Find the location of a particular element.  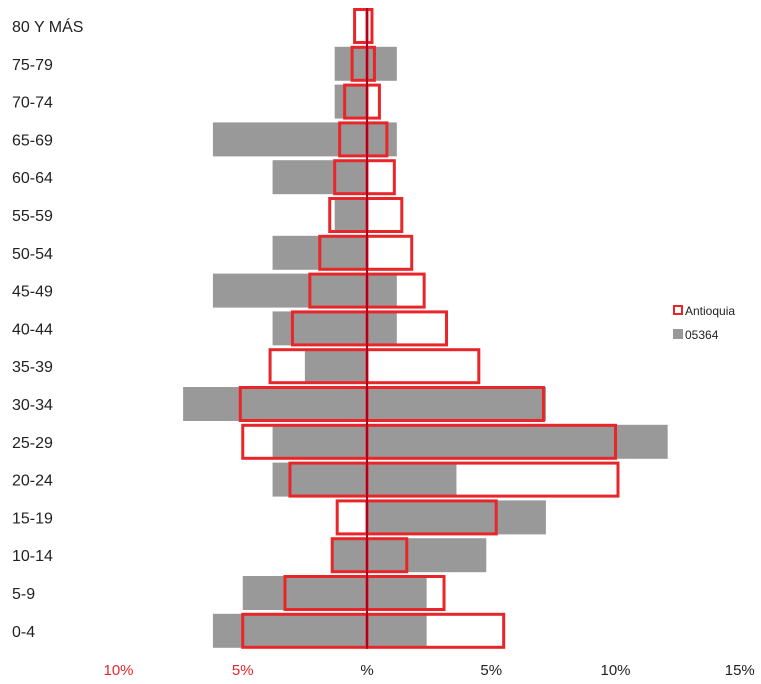

age-label-70-74: 70-74 is located at coordinates (32, 103).